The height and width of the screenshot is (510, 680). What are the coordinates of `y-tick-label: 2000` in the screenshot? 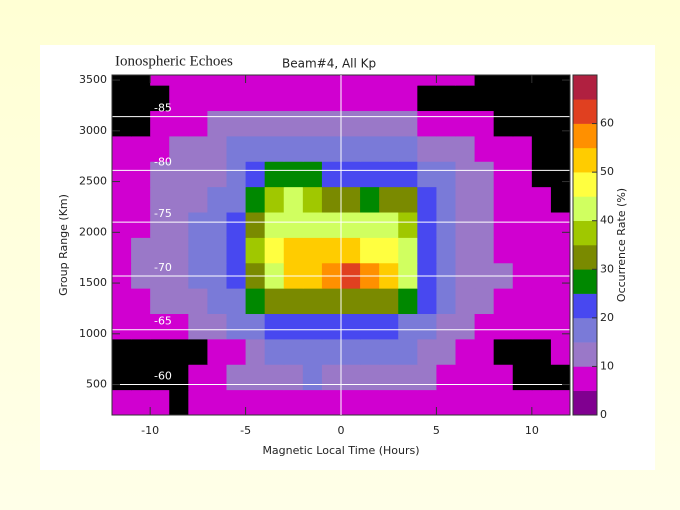 It's located at (93, 231).